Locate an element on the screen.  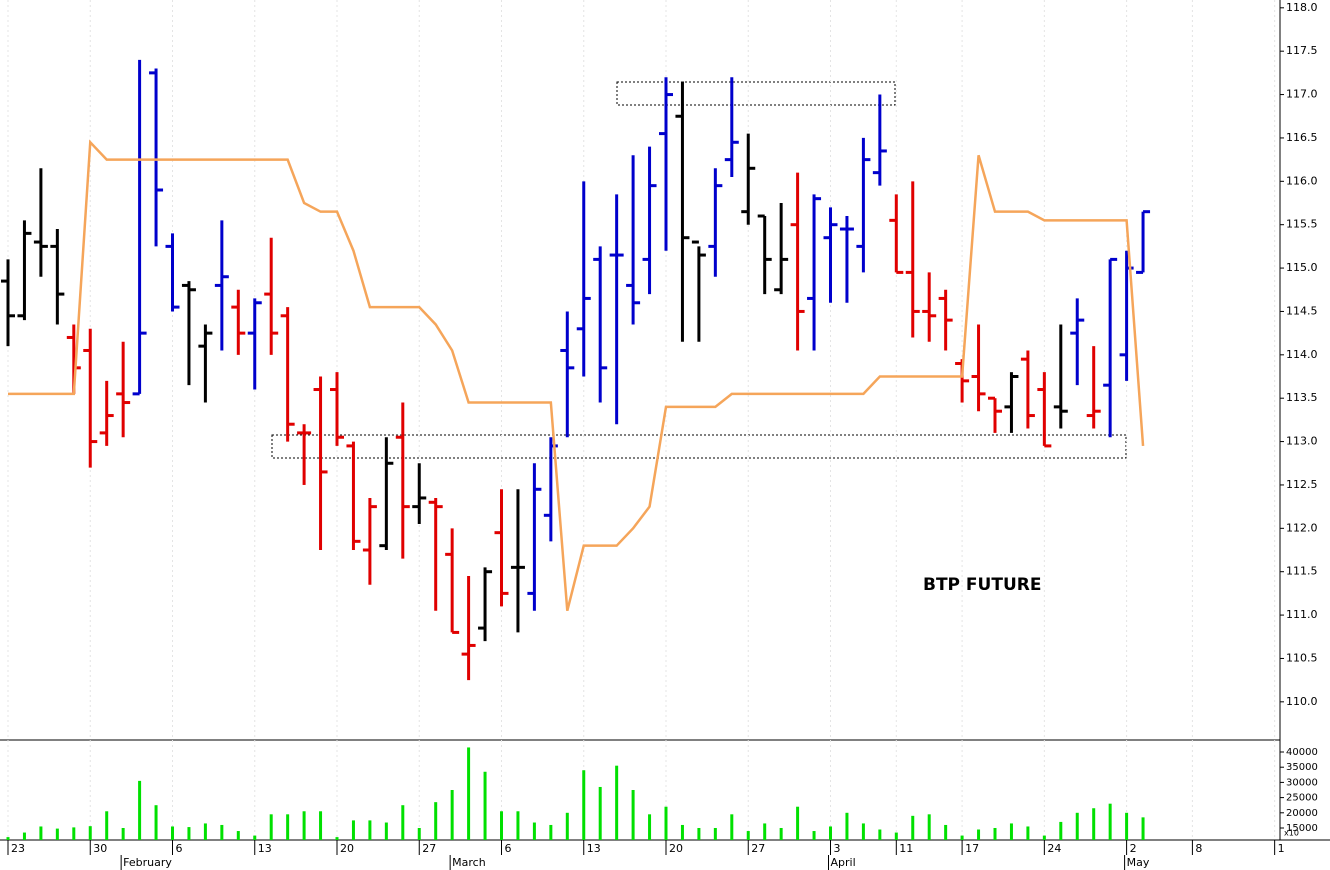
x-tick-label: 2 is located at coordinates (1133, 848).